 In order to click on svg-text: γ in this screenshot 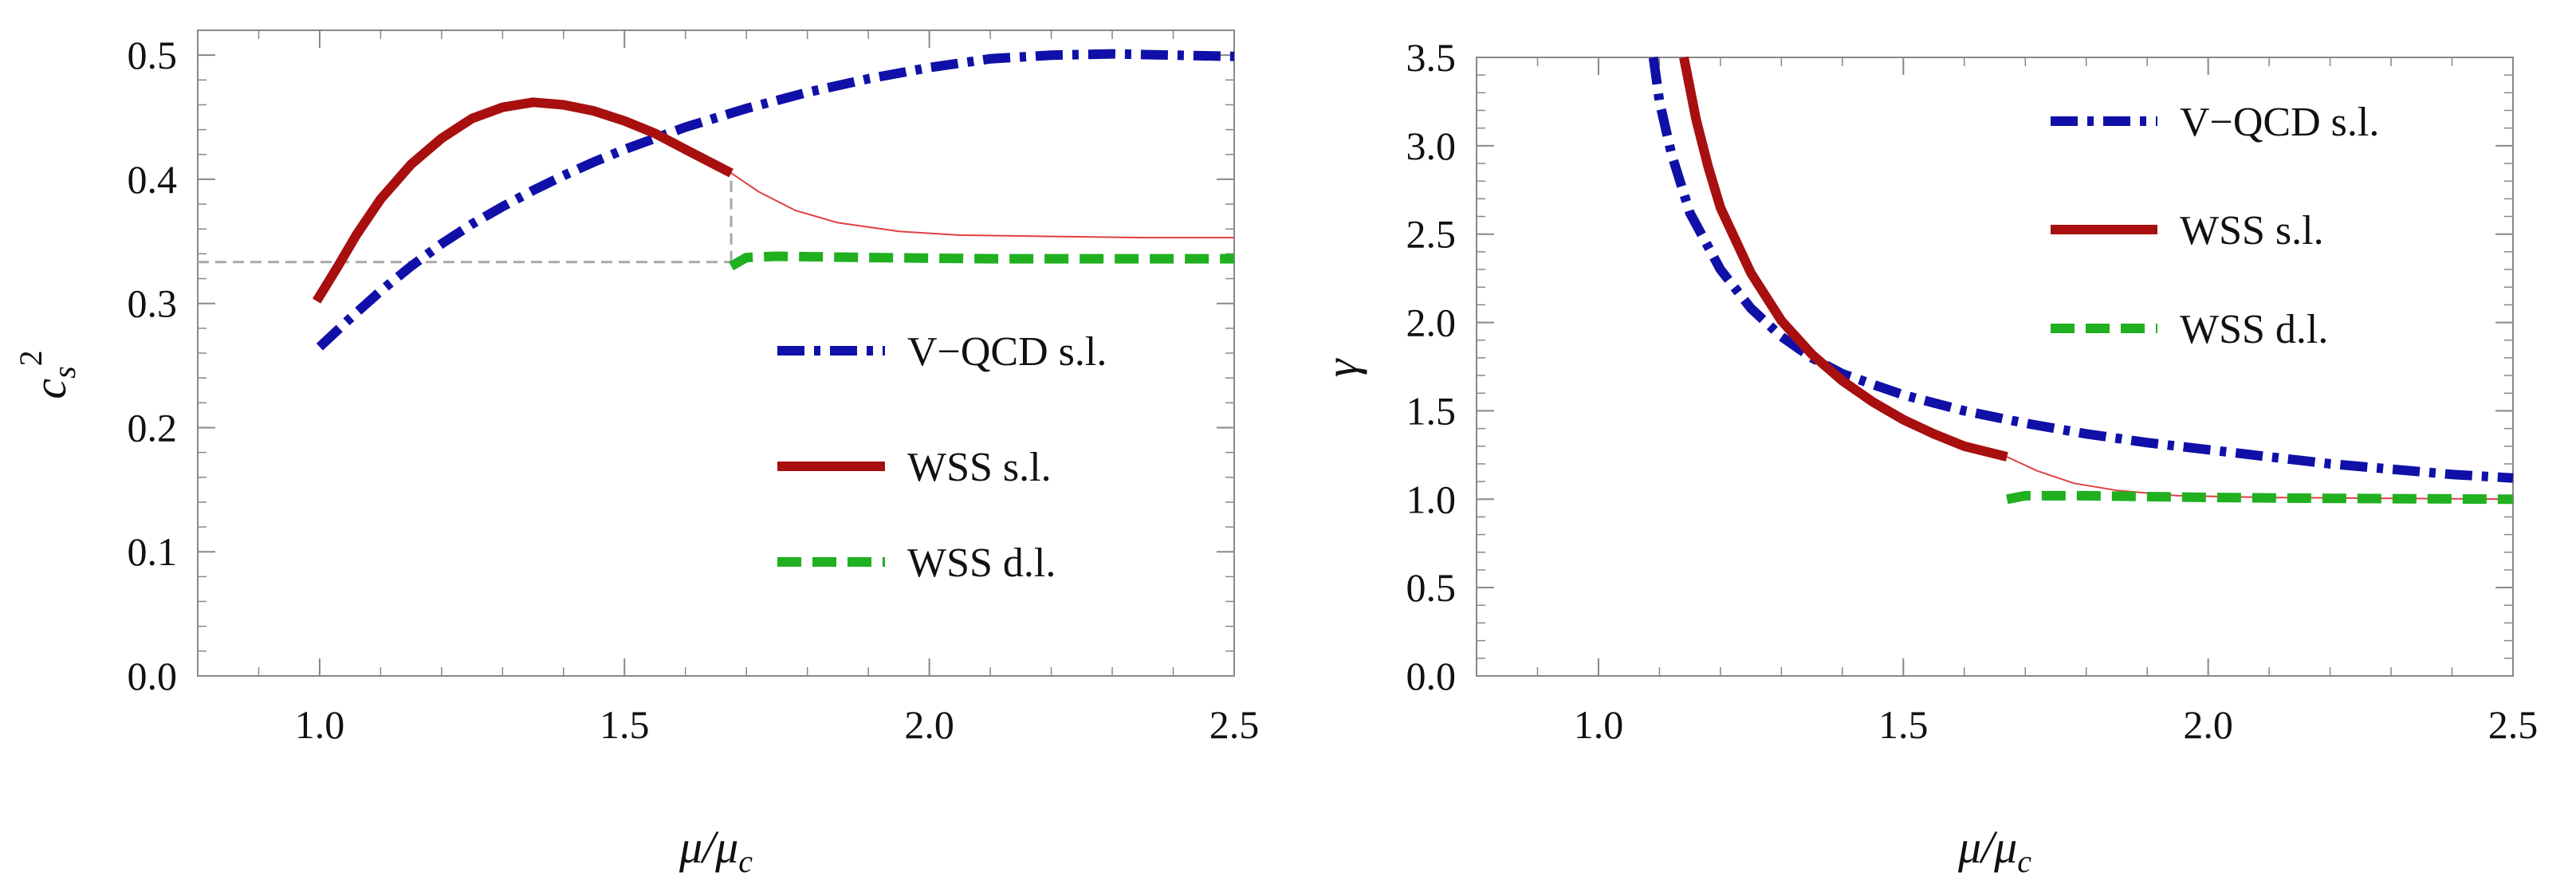, I will do `click(1341, 367)`.